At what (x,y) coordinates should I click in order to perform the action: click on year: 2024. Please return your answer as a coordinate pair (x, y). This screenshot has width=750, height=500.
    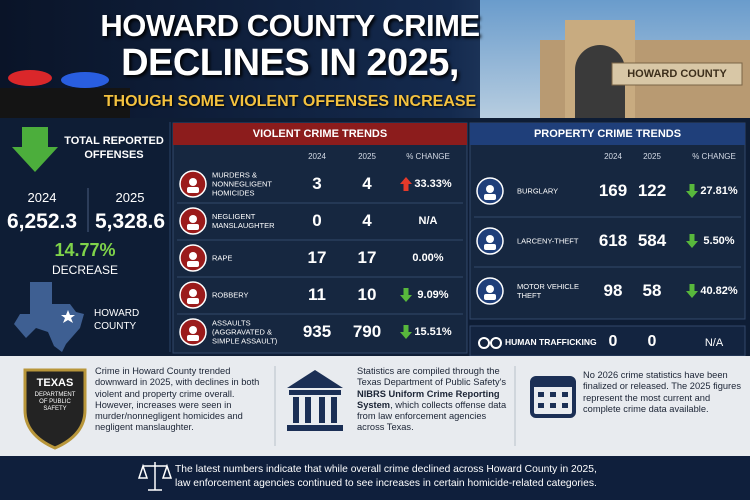
    Looking at the image, I should click on (42, 197).